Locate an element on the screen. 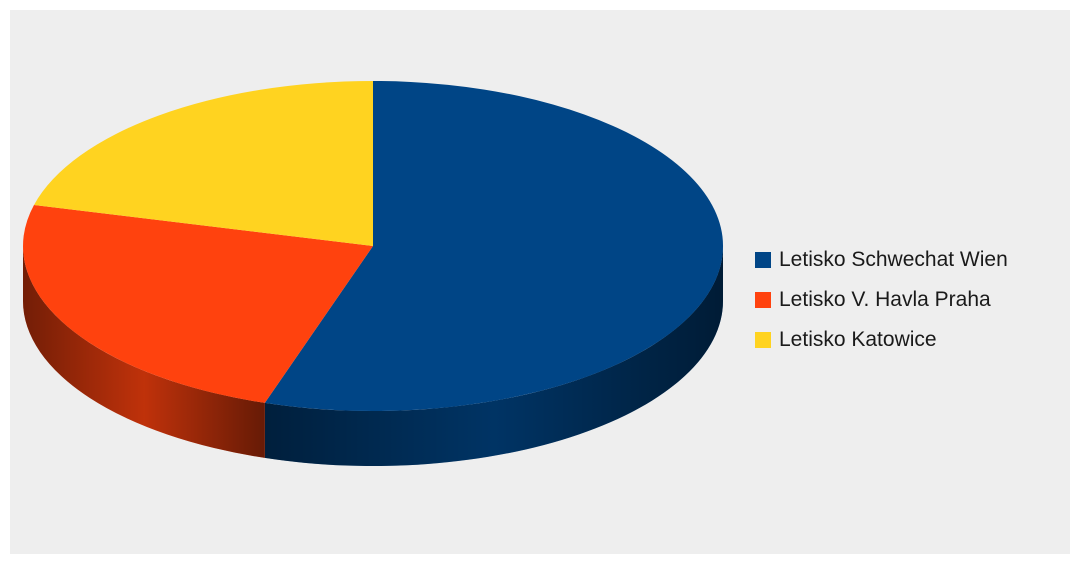 This screenshot has height=564, width=1080. legend-item: Letisko Schwechat Wien is located at coordinates (881, 260).